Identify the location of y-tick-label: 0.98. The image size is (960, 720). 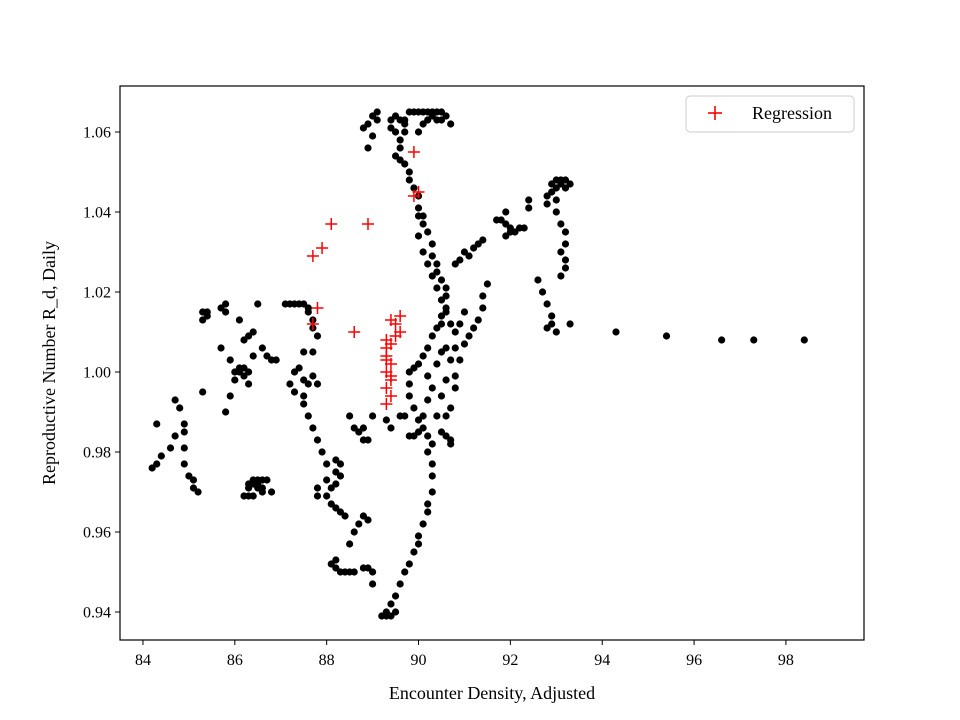
(97, 453).